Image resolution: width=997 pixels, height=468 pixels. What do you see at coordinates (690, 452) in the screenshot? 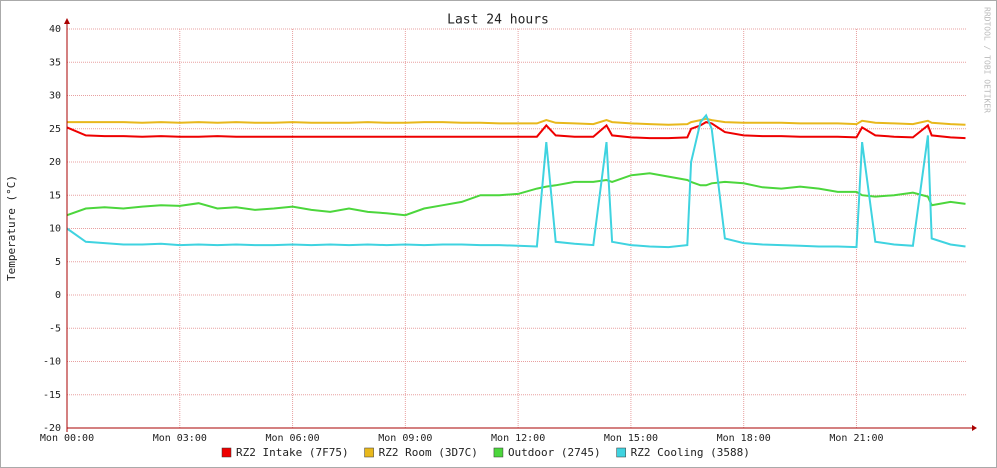
I see `legend-label: RZ2 Cooling (3588)` at bounding box center [690, 452].